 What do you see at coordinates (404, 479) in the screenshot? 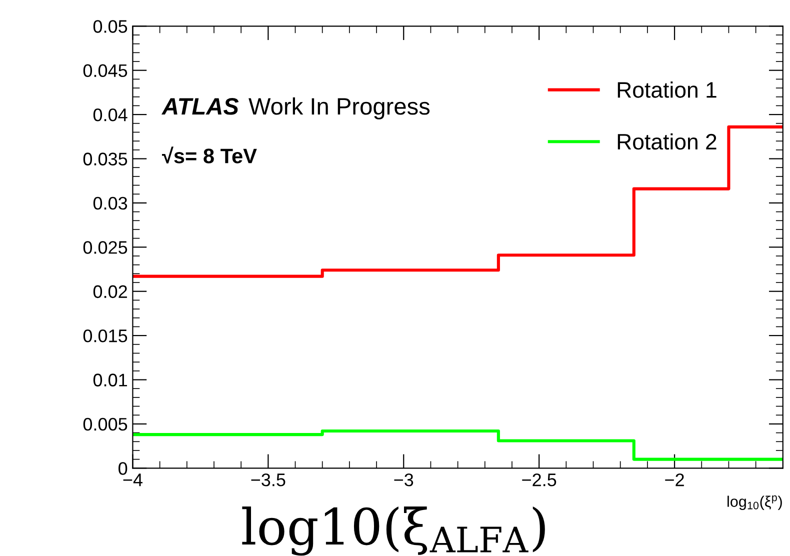
I see `x-tick-label: −3` at bounding box center [404, 479].